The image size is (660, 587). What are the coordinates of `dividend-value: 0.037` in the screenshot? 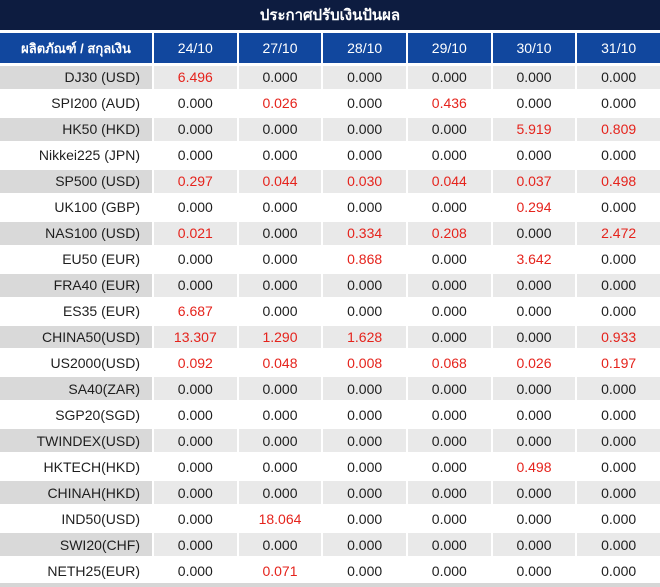 It's located at (534, 181).